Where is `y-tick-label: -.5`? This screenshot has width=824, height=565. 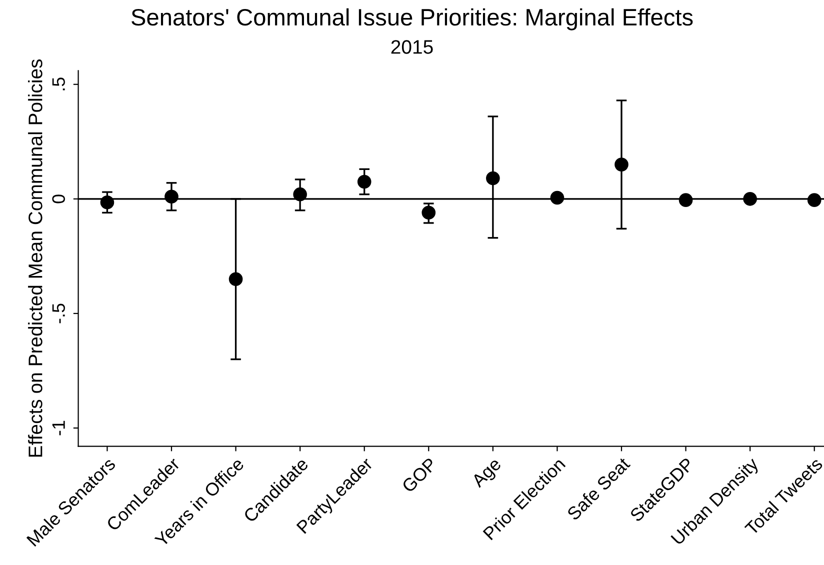 y-tick-label: -.5 is located at coordinates (58, 314).